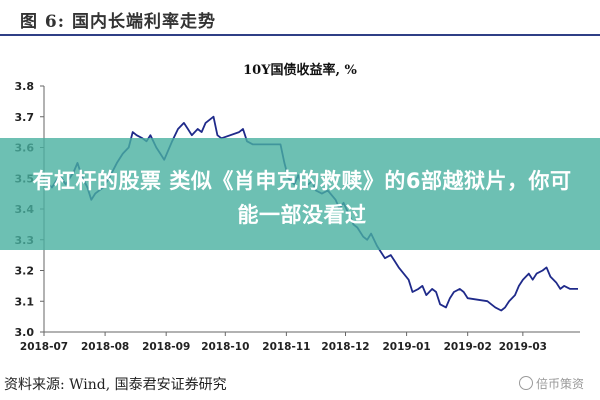  I want to click on x-tick-label: 2019-01, so click(406, 347).